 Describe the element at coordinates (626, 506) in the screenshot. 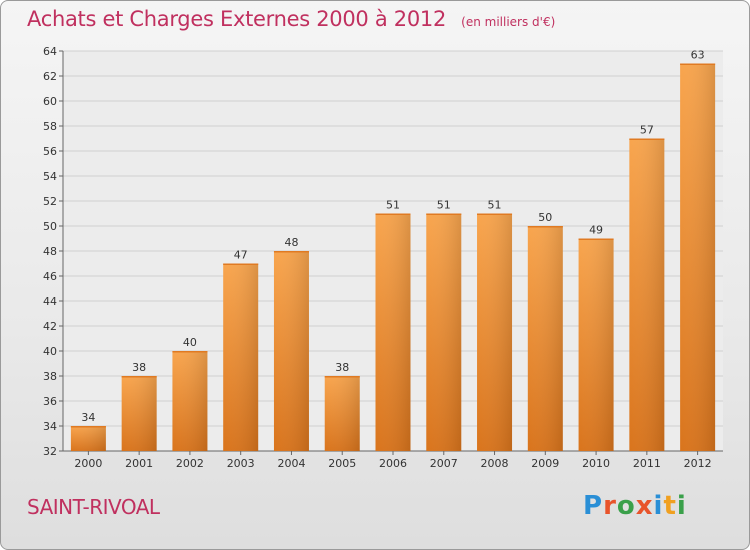

I see `logo-letter: o` at that location.